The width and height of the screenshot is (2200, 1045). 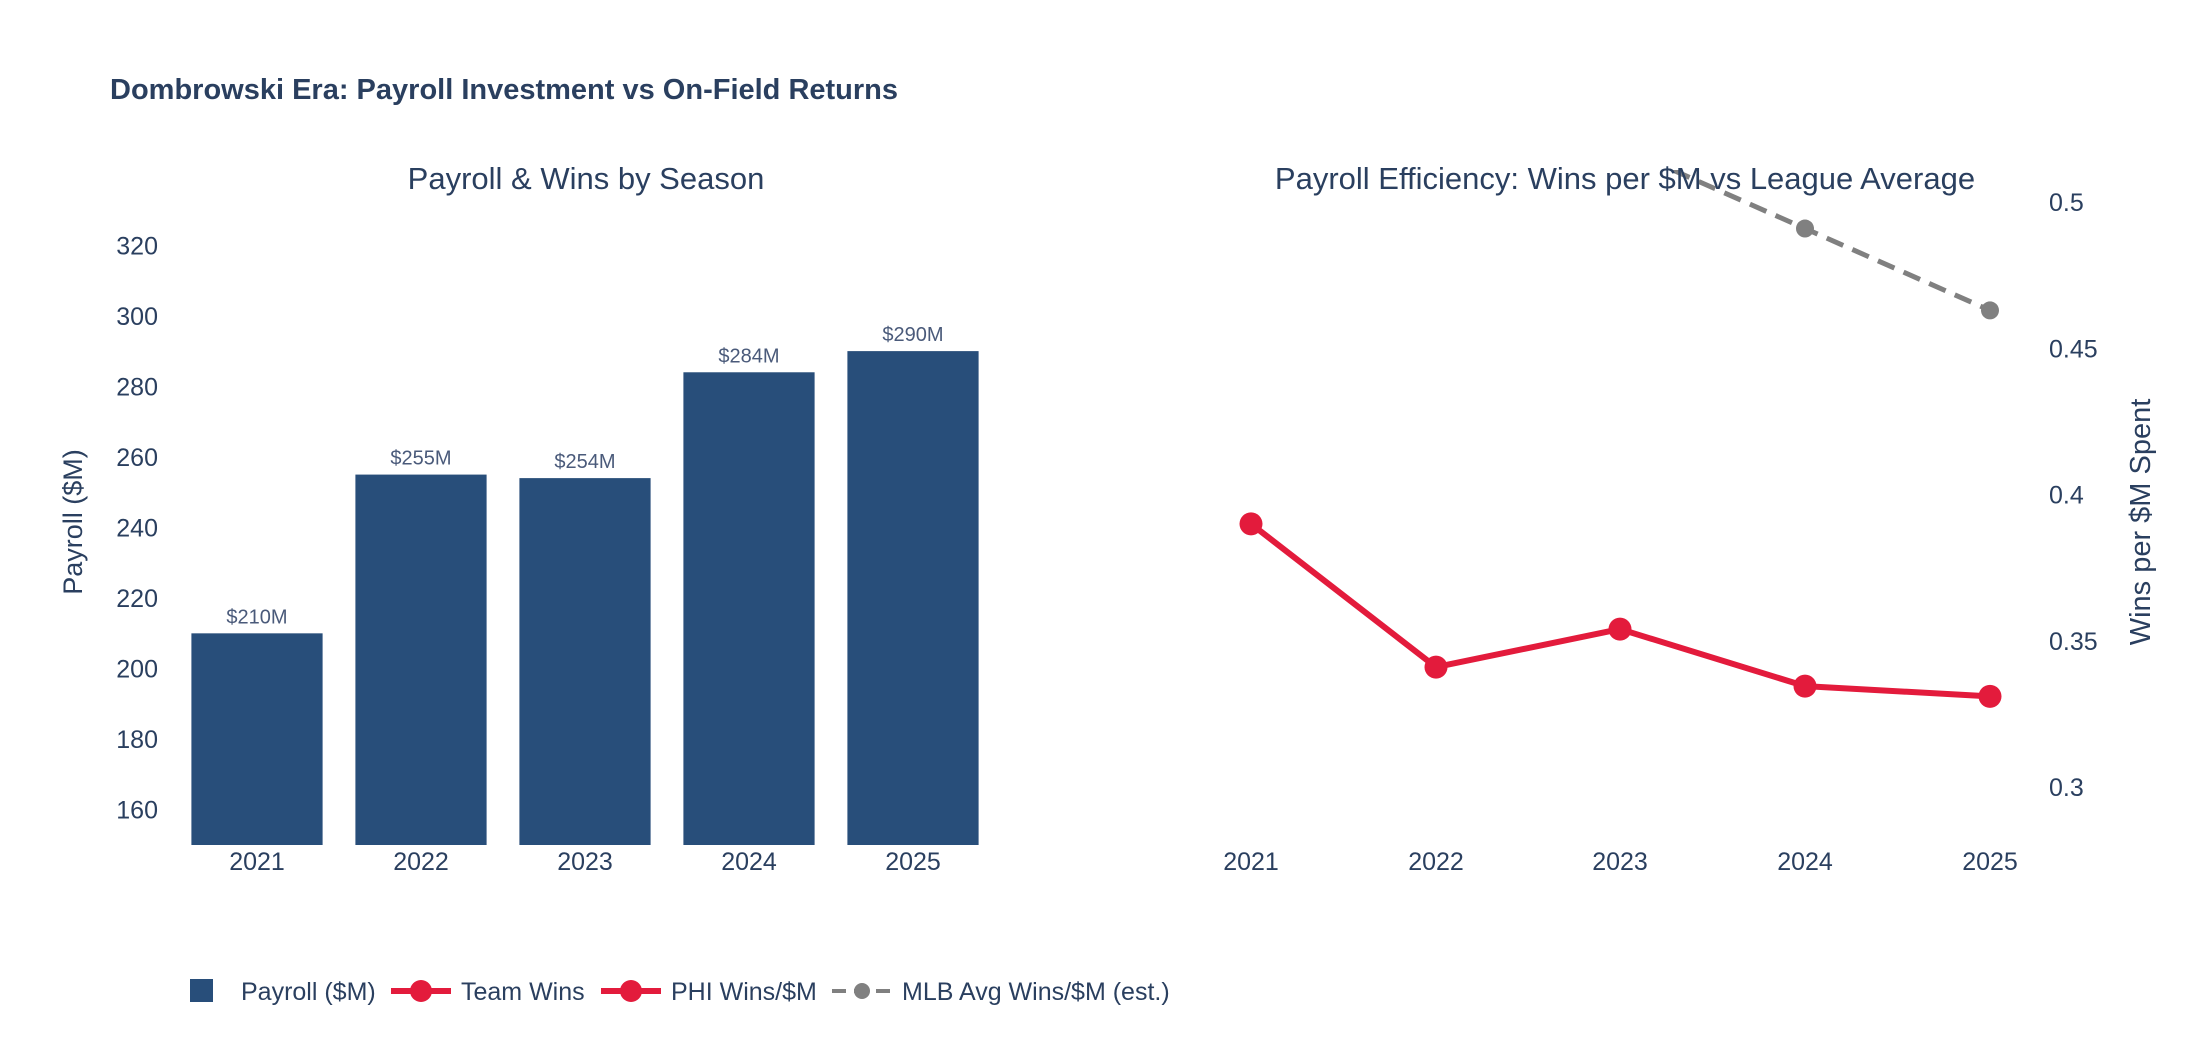 I want to click on legend-label: Payroll ($M), so click(x=308, y=992).